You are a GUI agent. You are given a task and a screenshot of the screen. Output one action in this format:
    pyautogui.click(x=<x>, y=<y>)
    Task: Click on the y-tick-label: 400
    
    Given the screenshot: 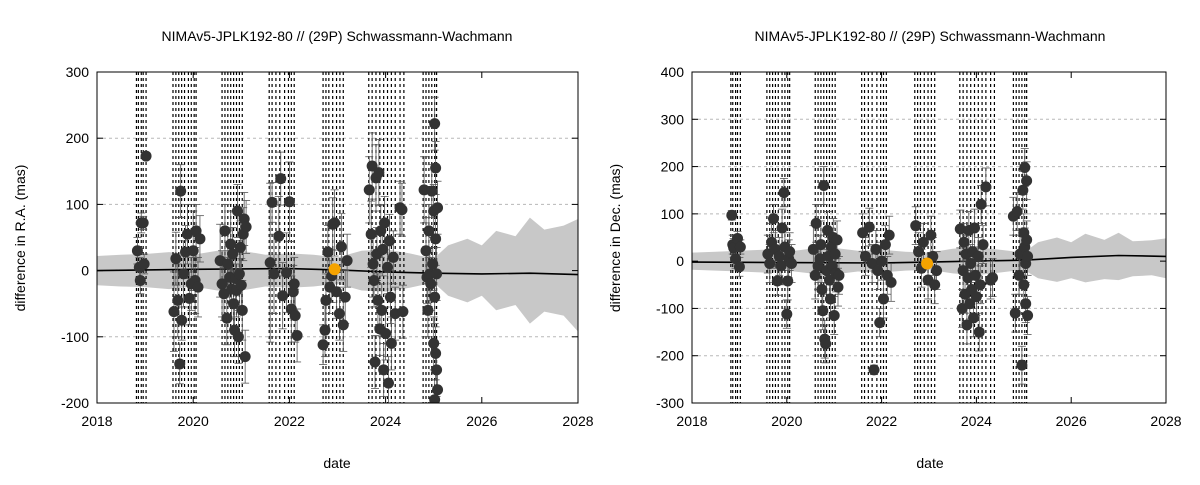 What is the action you would take?
    pyautogui.click(x=673, y=72)
    